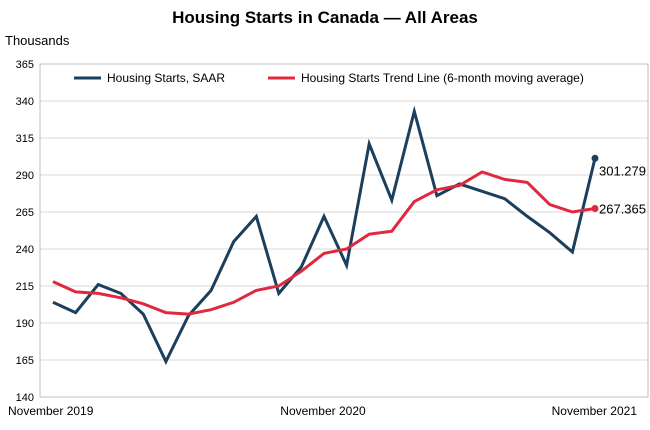 The height and width of the screenshot is (430, 650). What do you see at coordinates (25, 361) in the screenshot?
I see `y-tick-label: 165` at bounding box center [25, 361].